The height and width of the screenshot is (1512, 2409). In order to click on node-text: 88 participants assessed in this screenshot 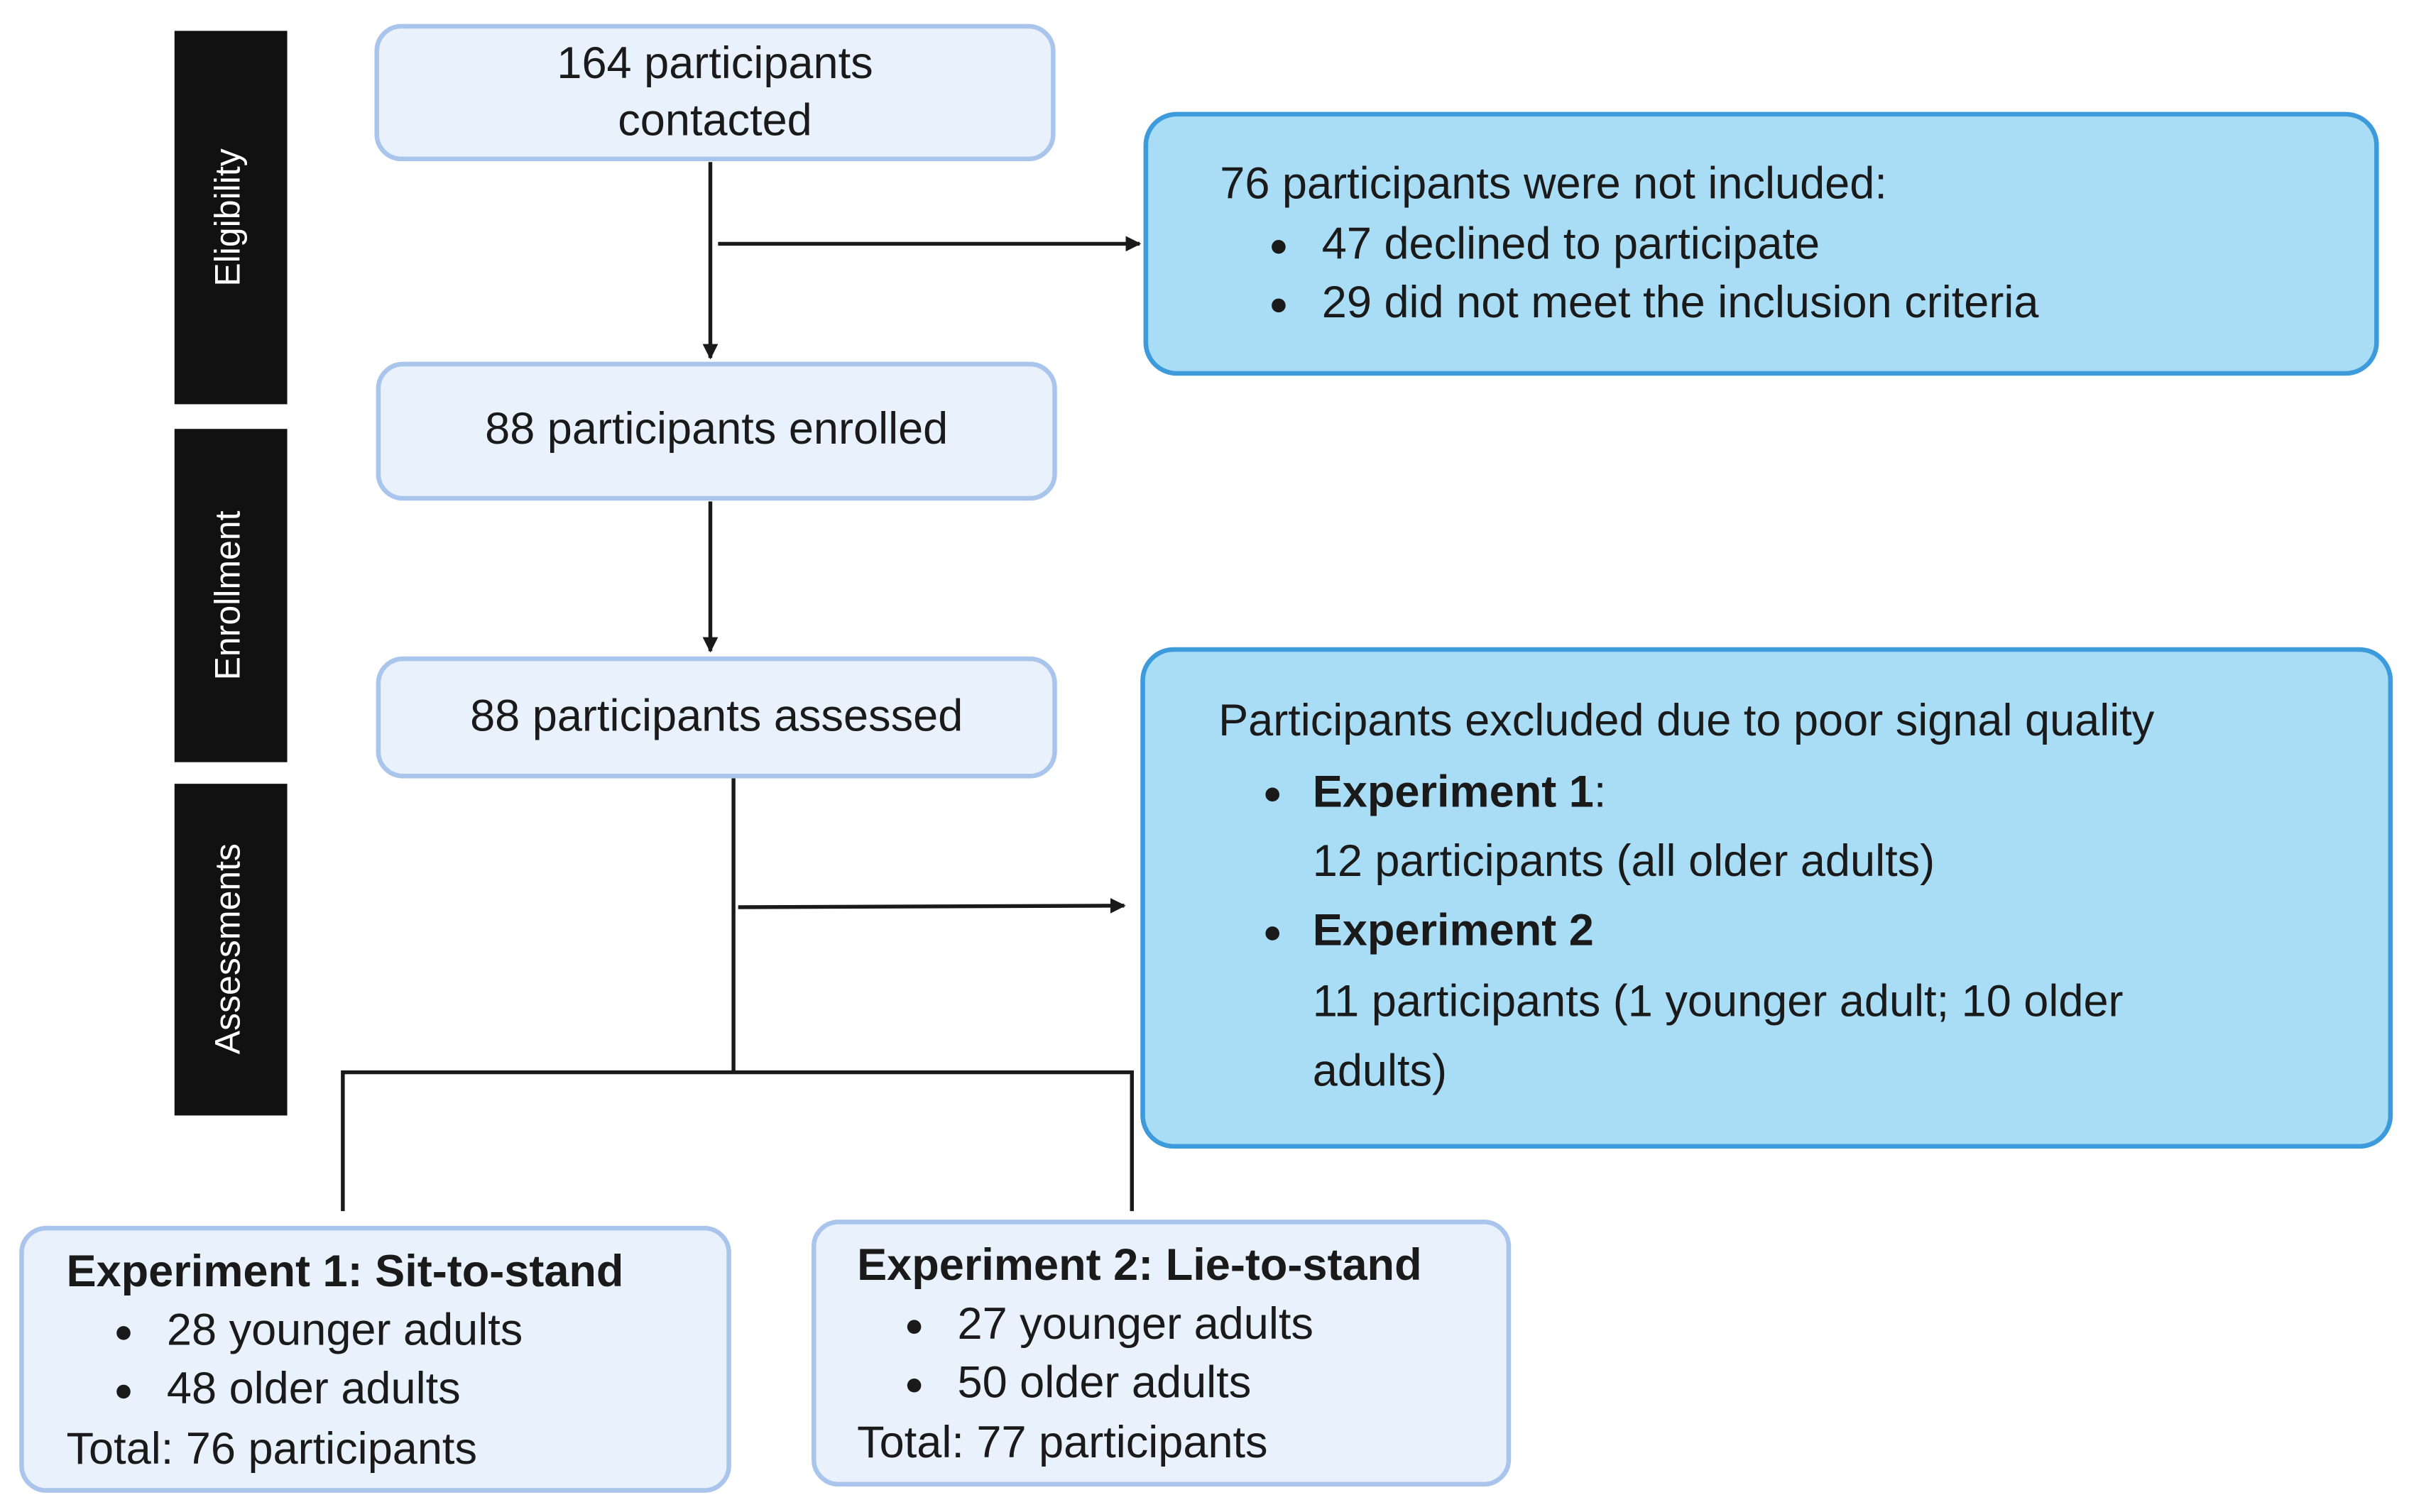, I will do `click(716, 716)`.